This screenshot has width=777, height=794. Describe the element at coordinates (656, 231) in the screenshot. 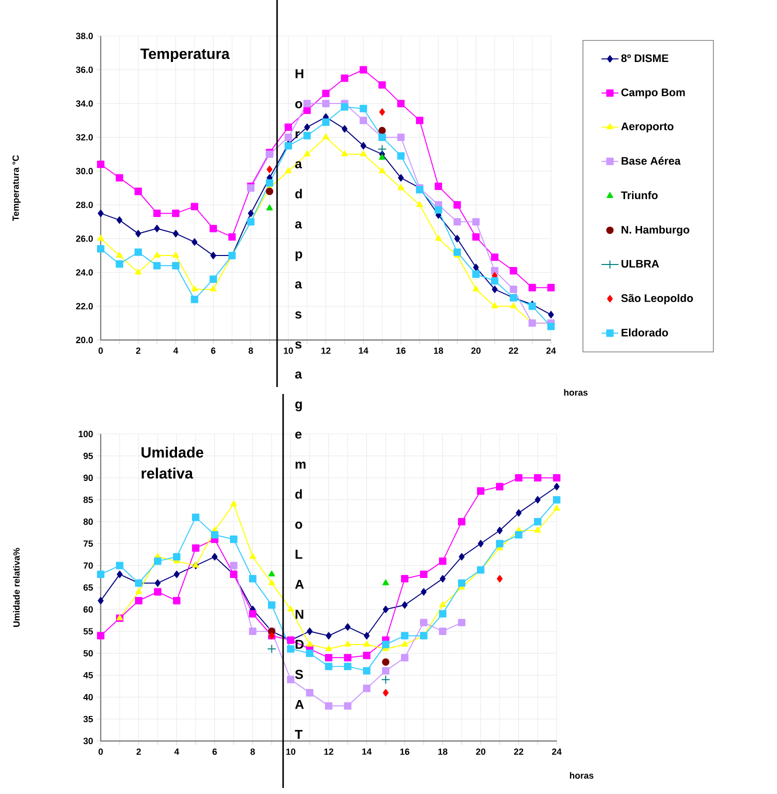

I see `legend-label: N. Hamburgo` at that location.